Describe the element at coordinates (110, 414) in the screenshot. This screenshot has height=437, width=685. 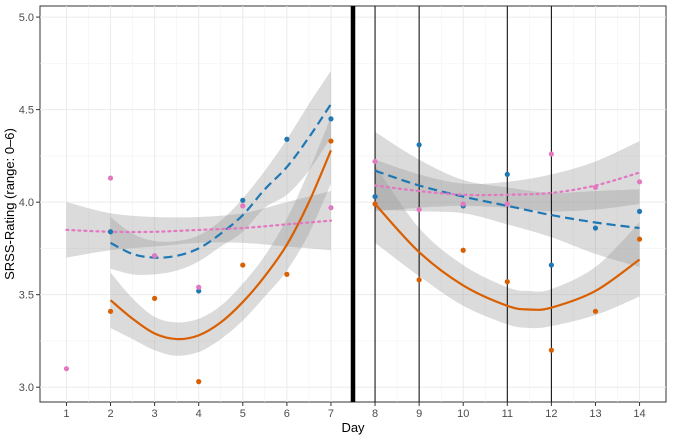
I see `x-tick-label: 2` at that location.